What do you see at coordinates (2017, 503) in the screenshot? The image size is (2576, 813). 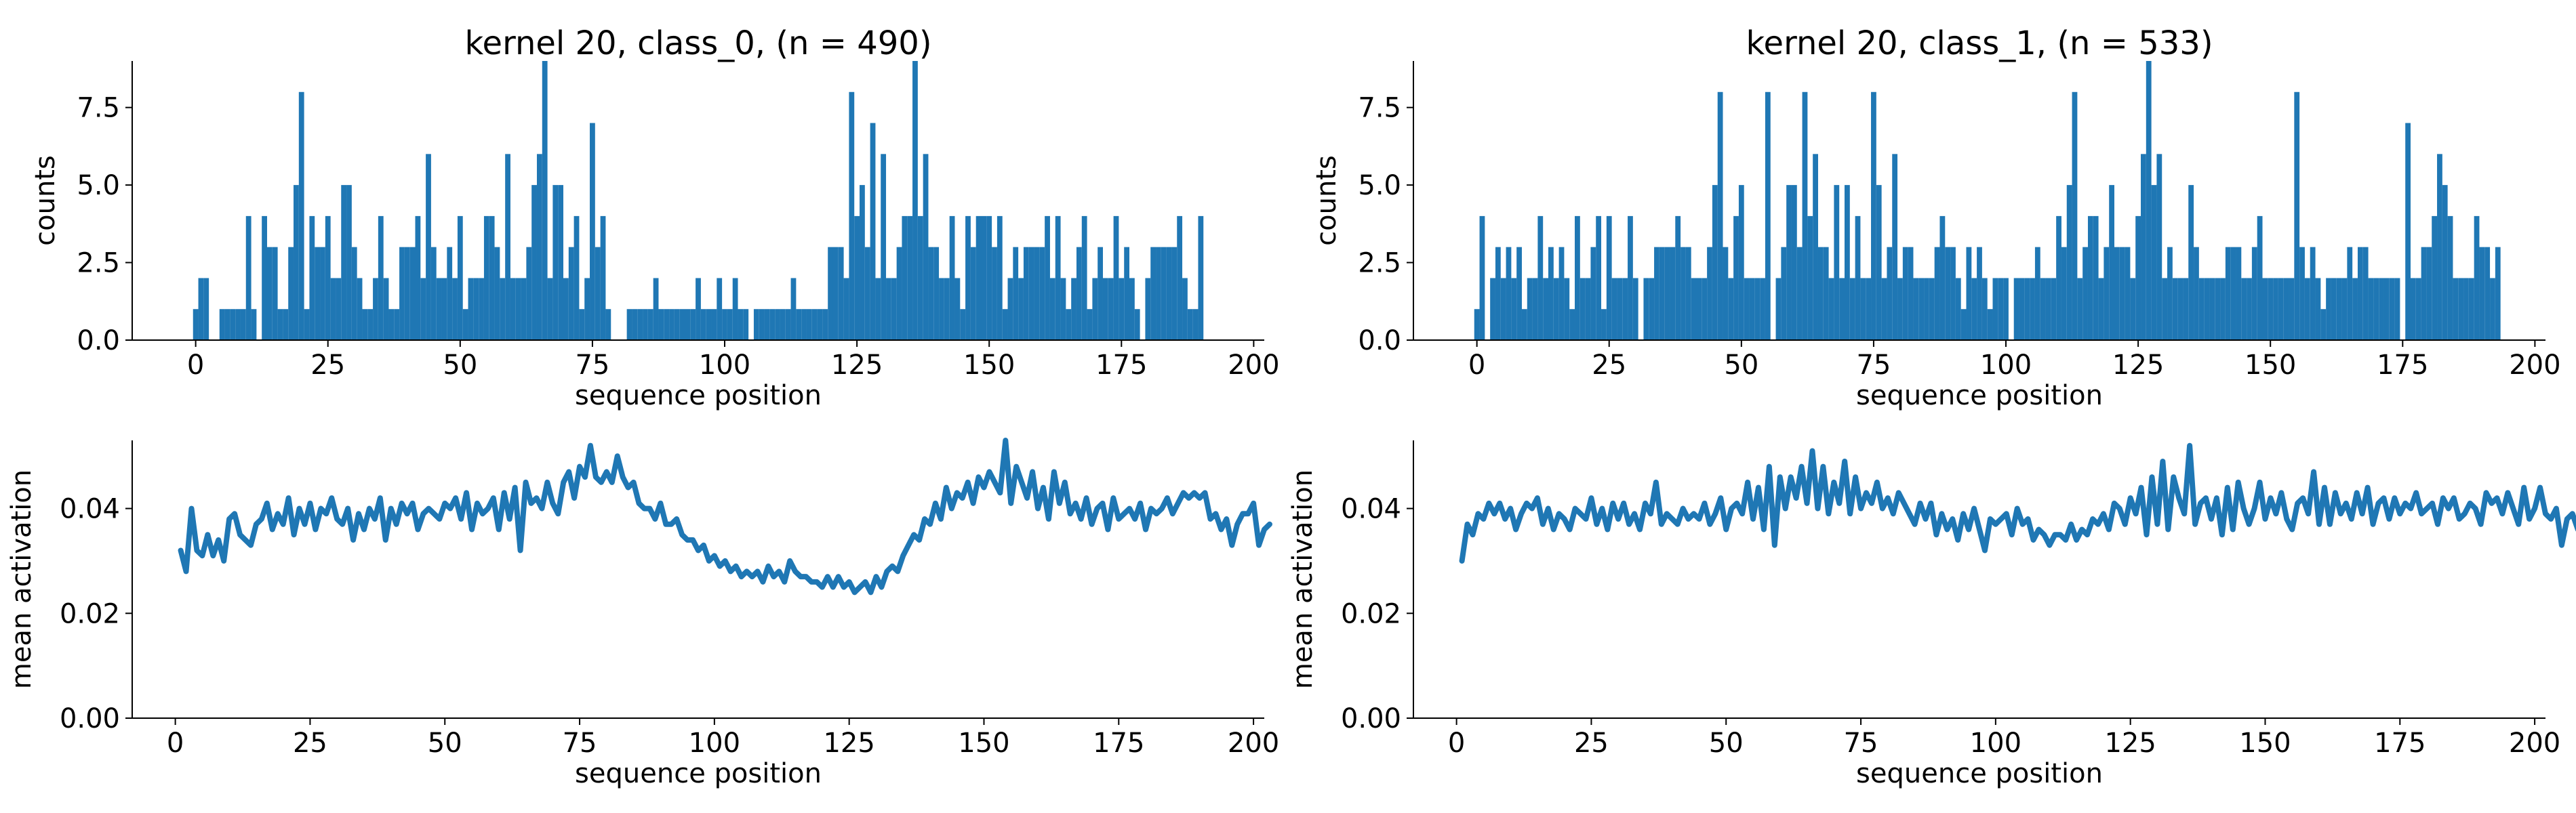 I see `activation-line` at bounding box center [2017, 503].